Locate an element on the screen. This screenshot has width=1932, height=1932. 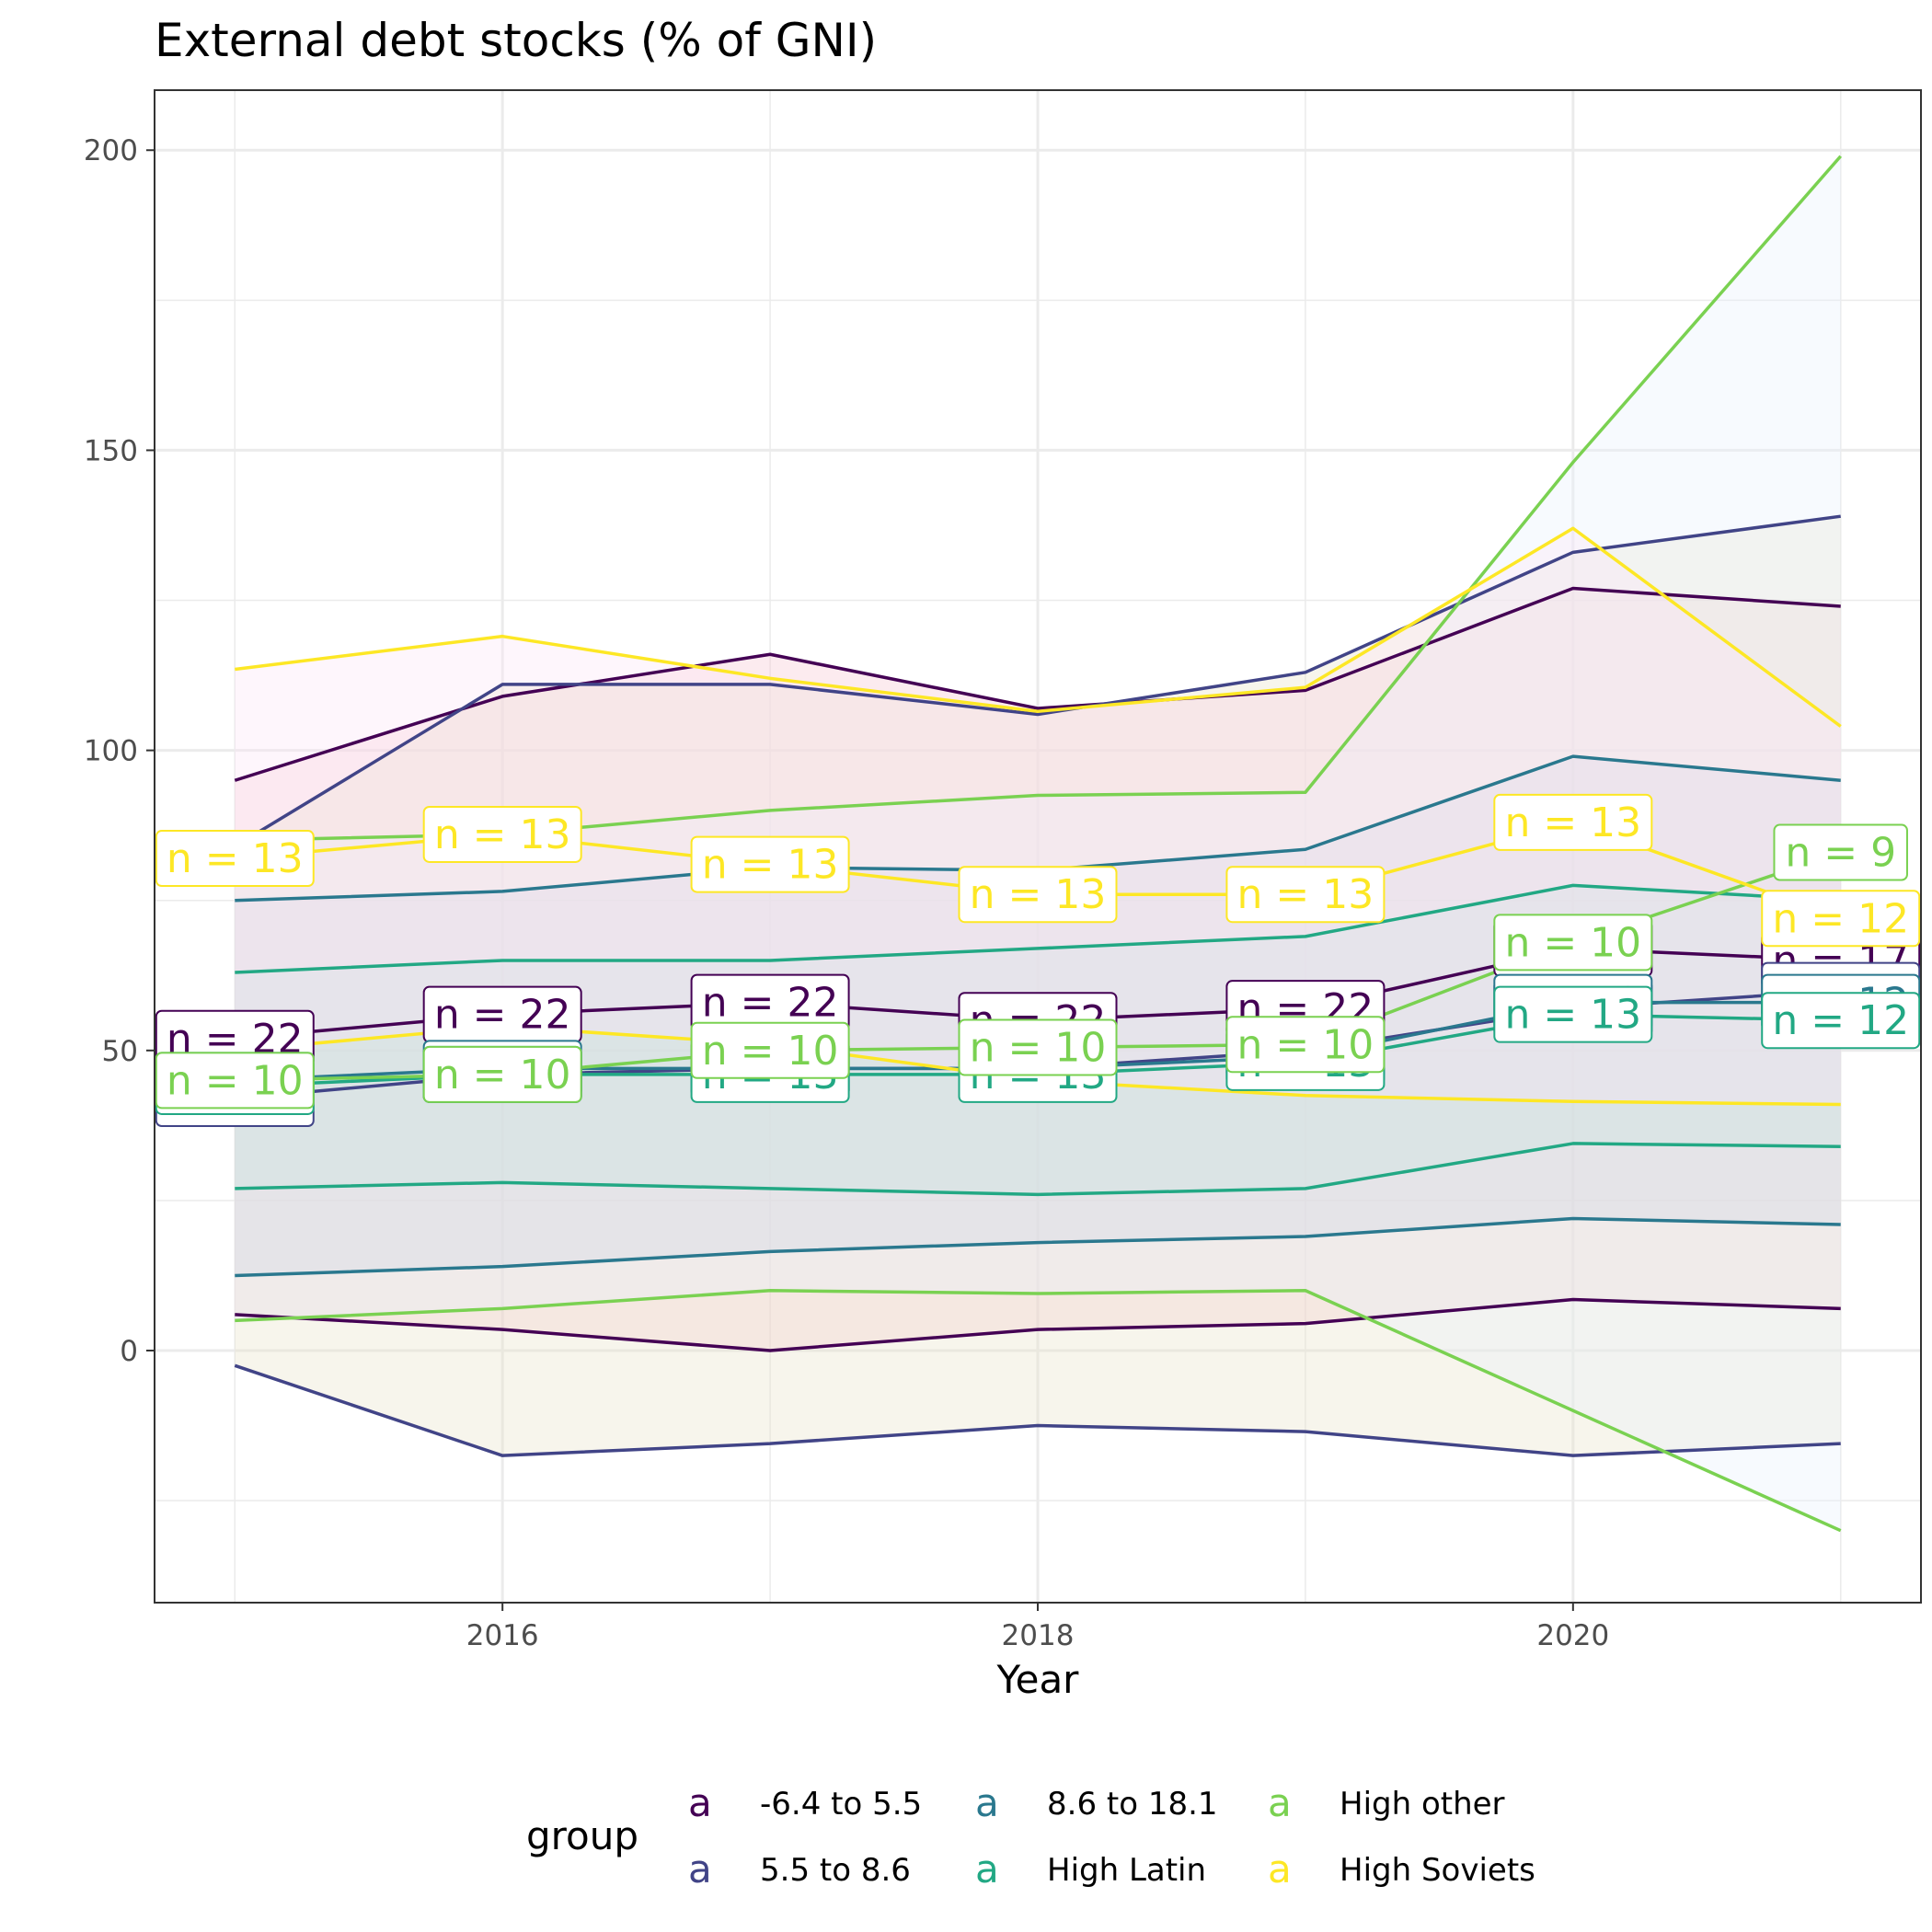
y-tick-label: 150 is located at coordinates (111, 450).